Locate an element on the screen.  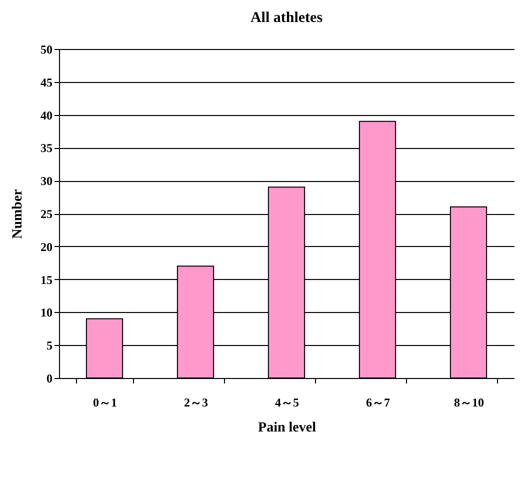
chart-title: All athletes is located at coordinates (286, 18).